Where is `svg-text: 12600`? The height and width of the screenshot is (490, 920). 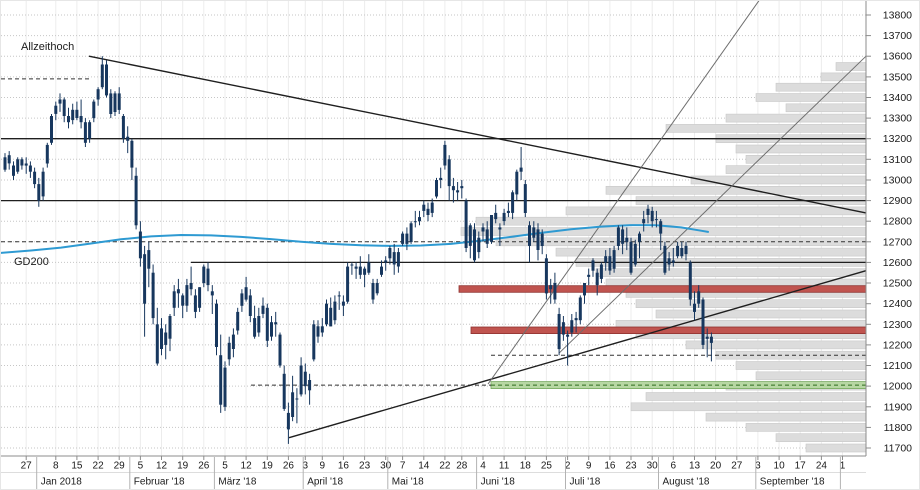
svg-text: 12600 is located at coordinates (897, 263).